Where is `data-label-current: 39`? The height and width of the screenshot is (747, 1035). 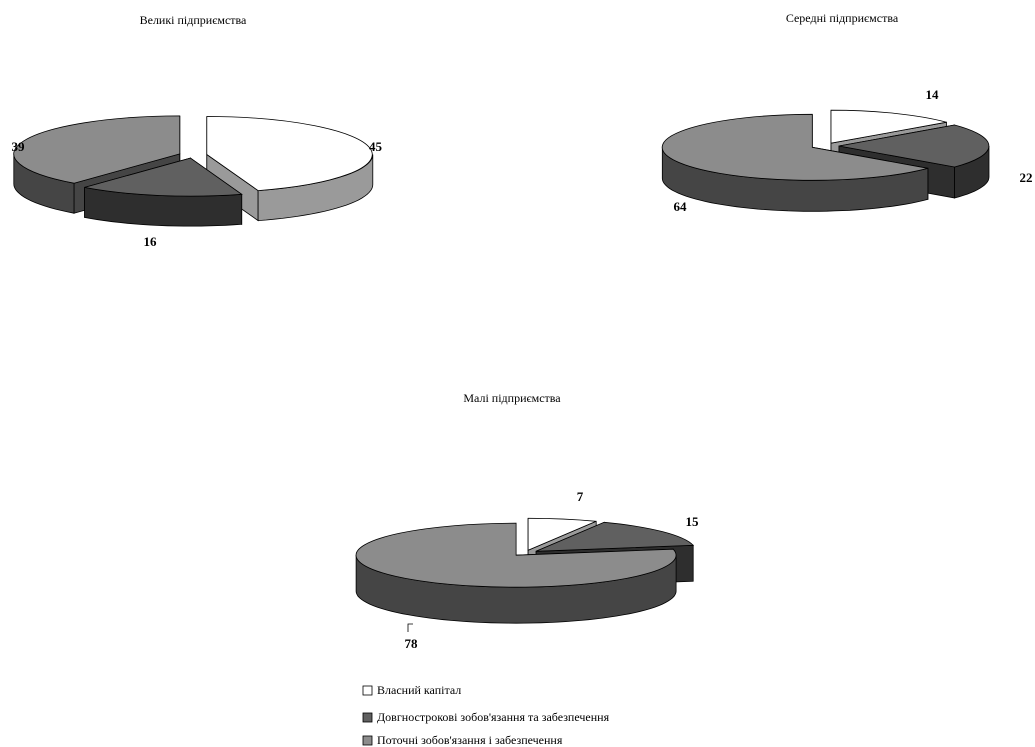 data-label-current: 39 is located at coordinates (19, 146).